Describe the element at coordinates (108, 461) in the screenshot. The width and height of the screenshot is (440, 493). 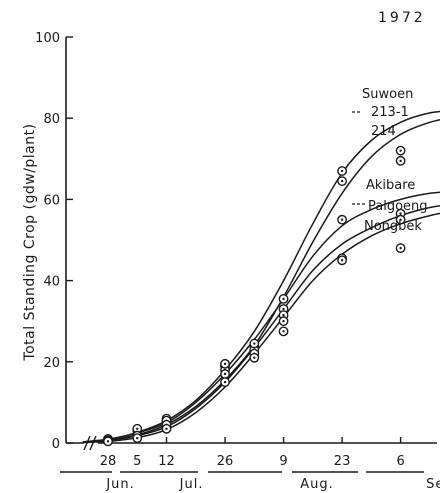
I see `x-tick-label: 28` at that location.